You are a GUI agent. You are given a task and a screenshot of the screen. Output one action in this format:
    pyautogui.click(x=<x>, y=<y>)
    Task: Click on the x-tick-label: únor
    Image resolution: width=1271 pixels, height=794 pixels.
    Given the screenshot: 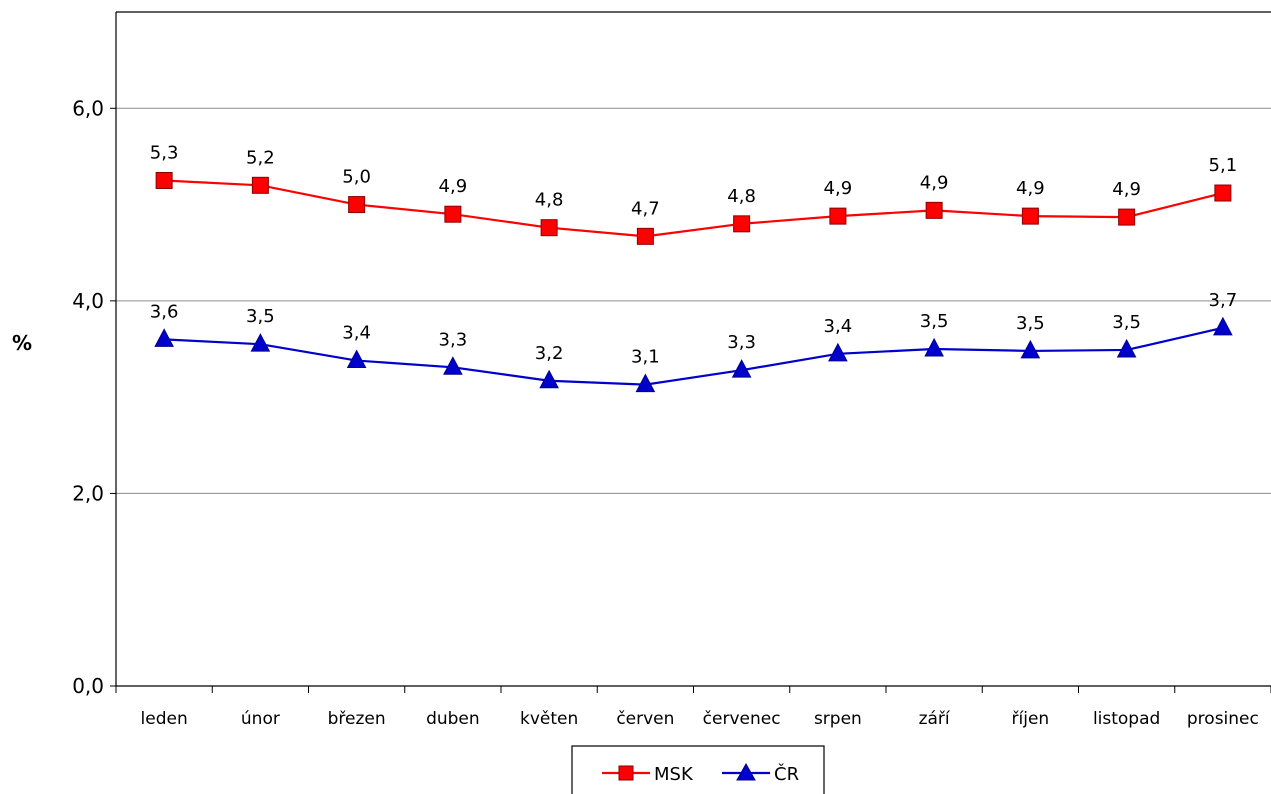 What is the action you would take?
    pyautogui.click(x=260, y=719)
    